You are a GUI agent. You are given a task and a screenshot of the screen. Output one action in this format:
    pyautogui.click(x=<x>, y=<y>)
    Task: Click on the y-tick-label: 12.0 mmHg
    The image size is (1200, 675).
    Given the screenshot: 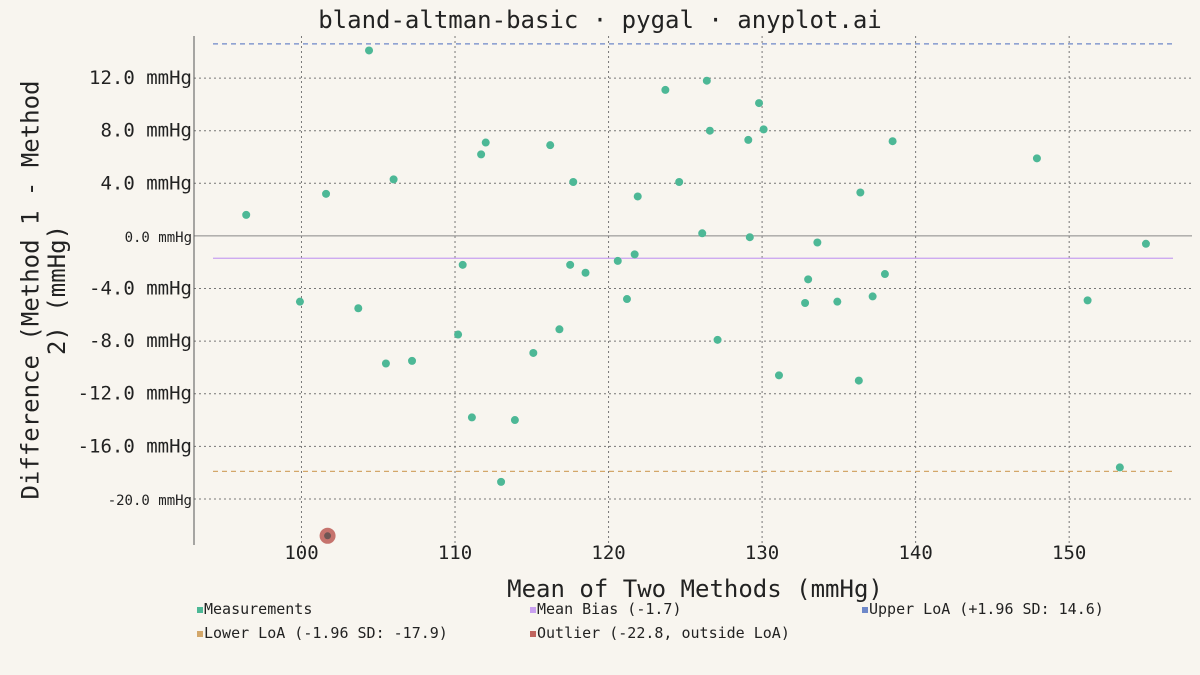 What is the action you would take?
    pyautogui.click(x=140, y=78)
    